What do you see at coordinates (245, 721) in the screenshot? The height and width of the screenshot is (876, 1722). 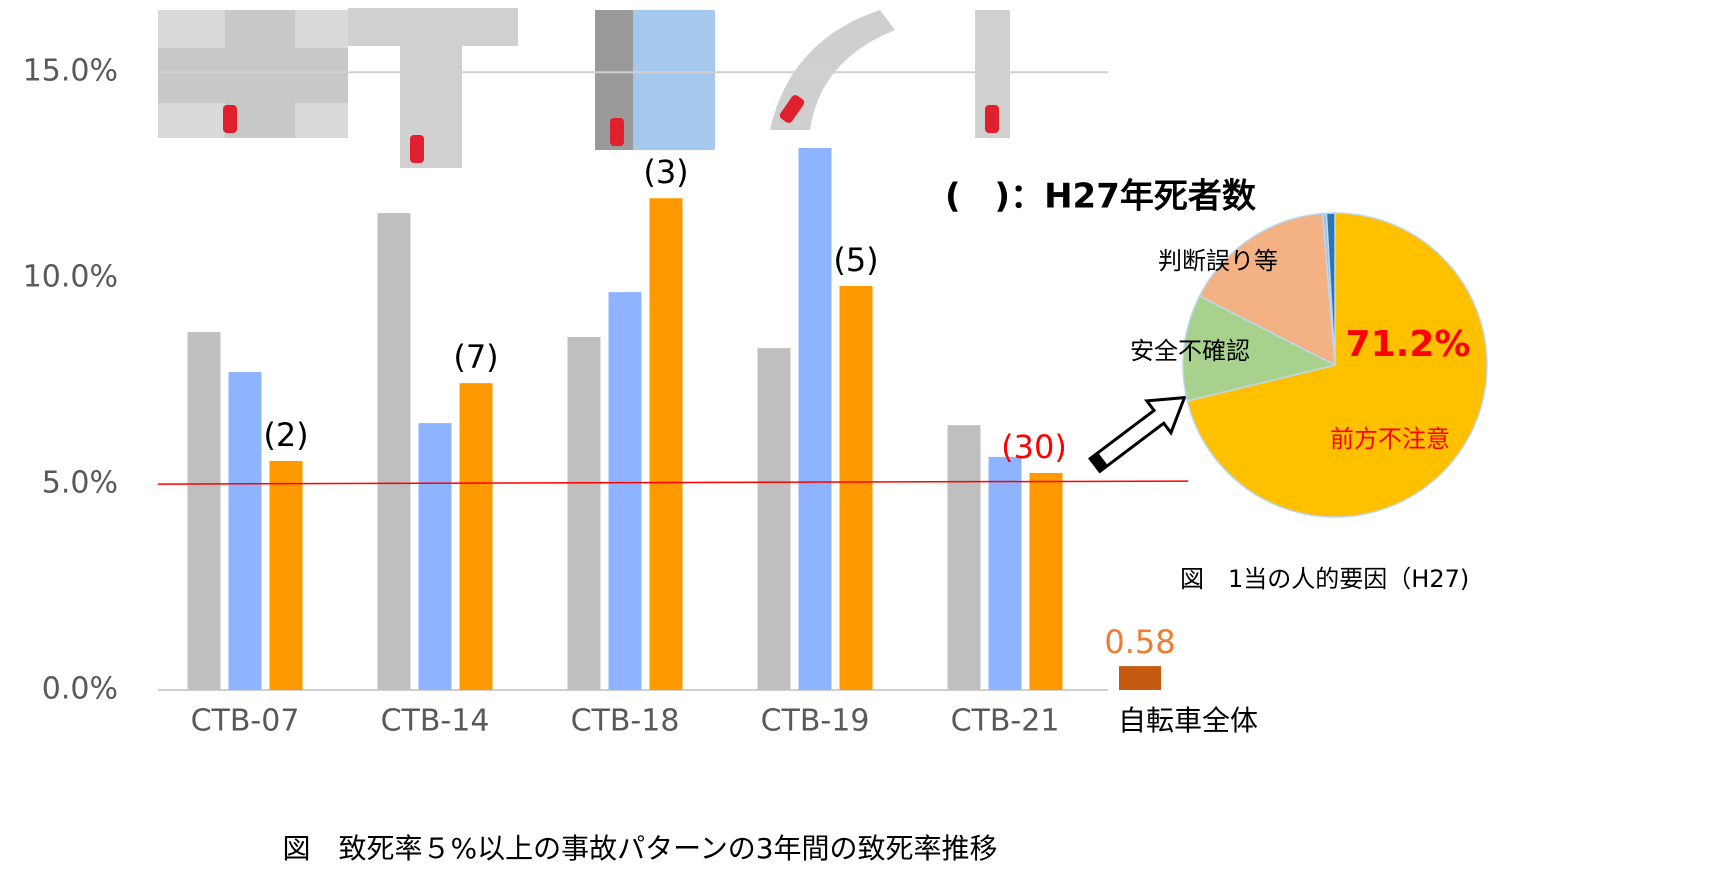 I see `x-tick-label: CTB-07` at bounding box center [245, 721].